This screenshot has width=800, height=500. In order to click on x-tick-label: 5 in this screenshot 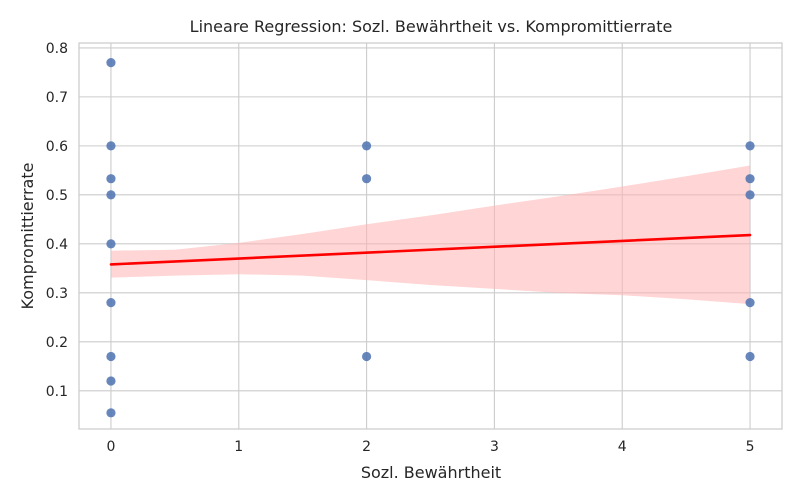, I will do `click(750, 447)`.